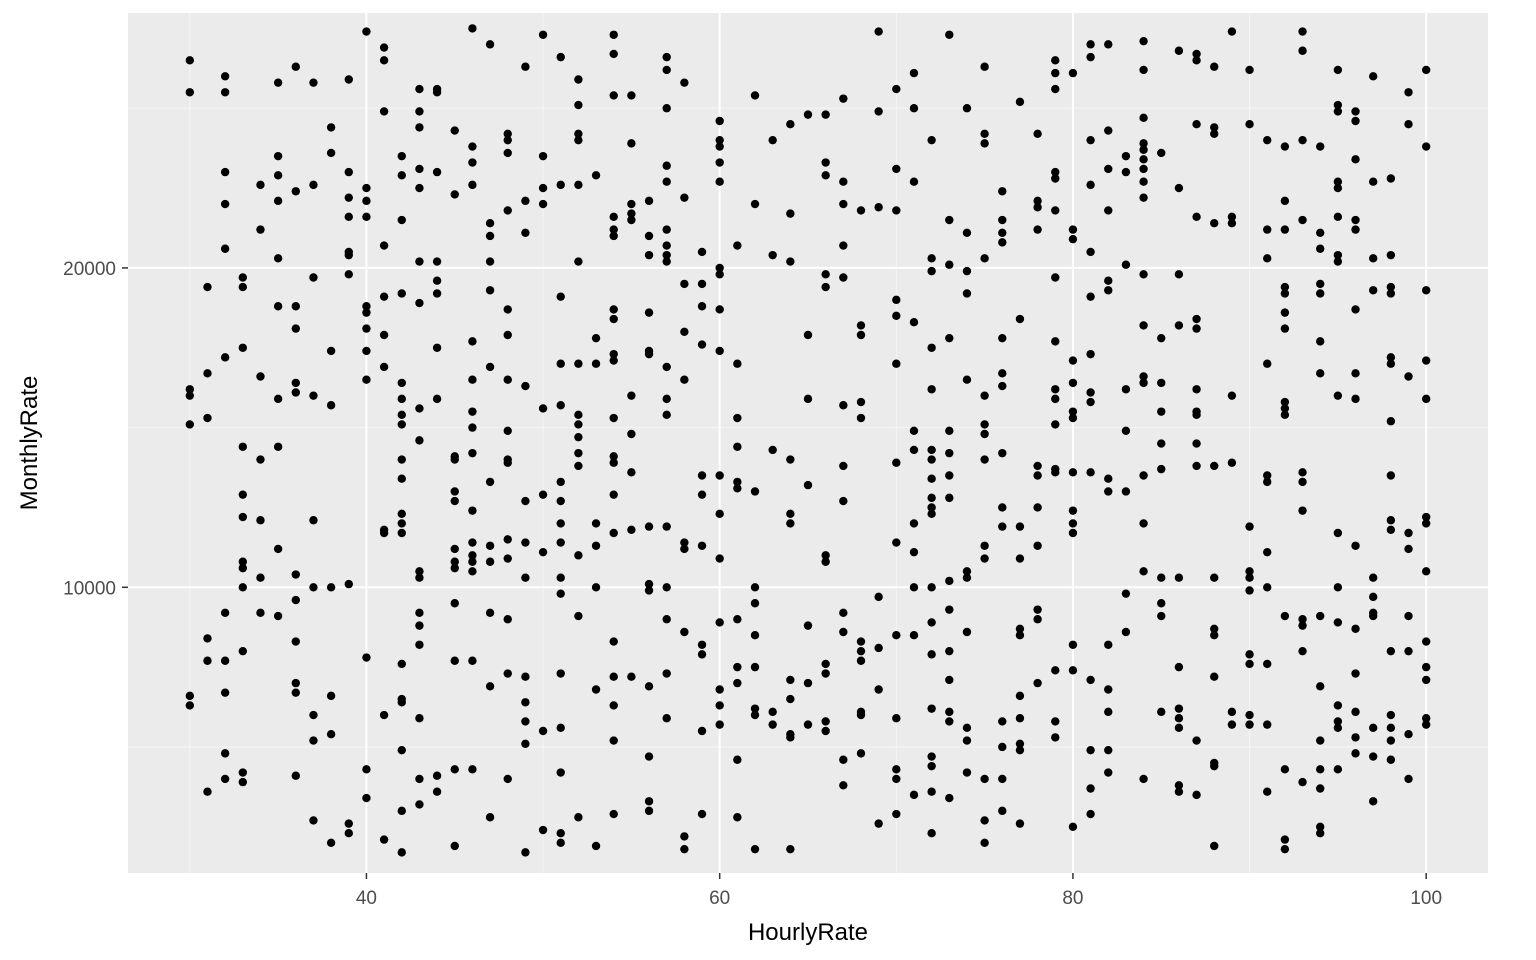 The height and width of the screenshot is (960, 1536). I want to click on y-axis-ticks: 10000 20000, so click(95, 429).